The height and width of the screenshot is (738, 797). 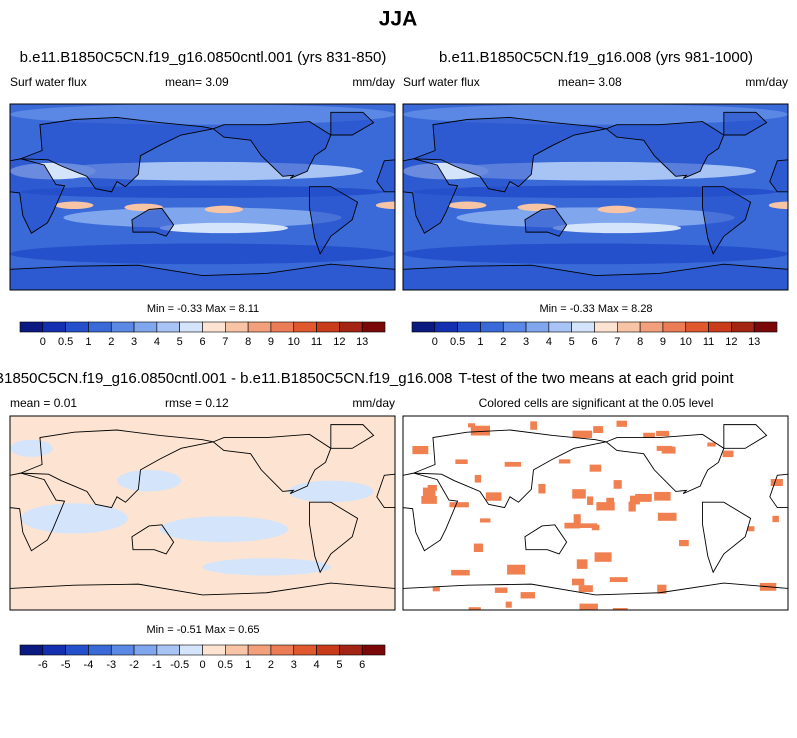 What do you see at coordinates (202, 630) in the screenshot?
I see `panel-stats: Min = -0.51 Max = 0.65` at bounding box center [202, 630].